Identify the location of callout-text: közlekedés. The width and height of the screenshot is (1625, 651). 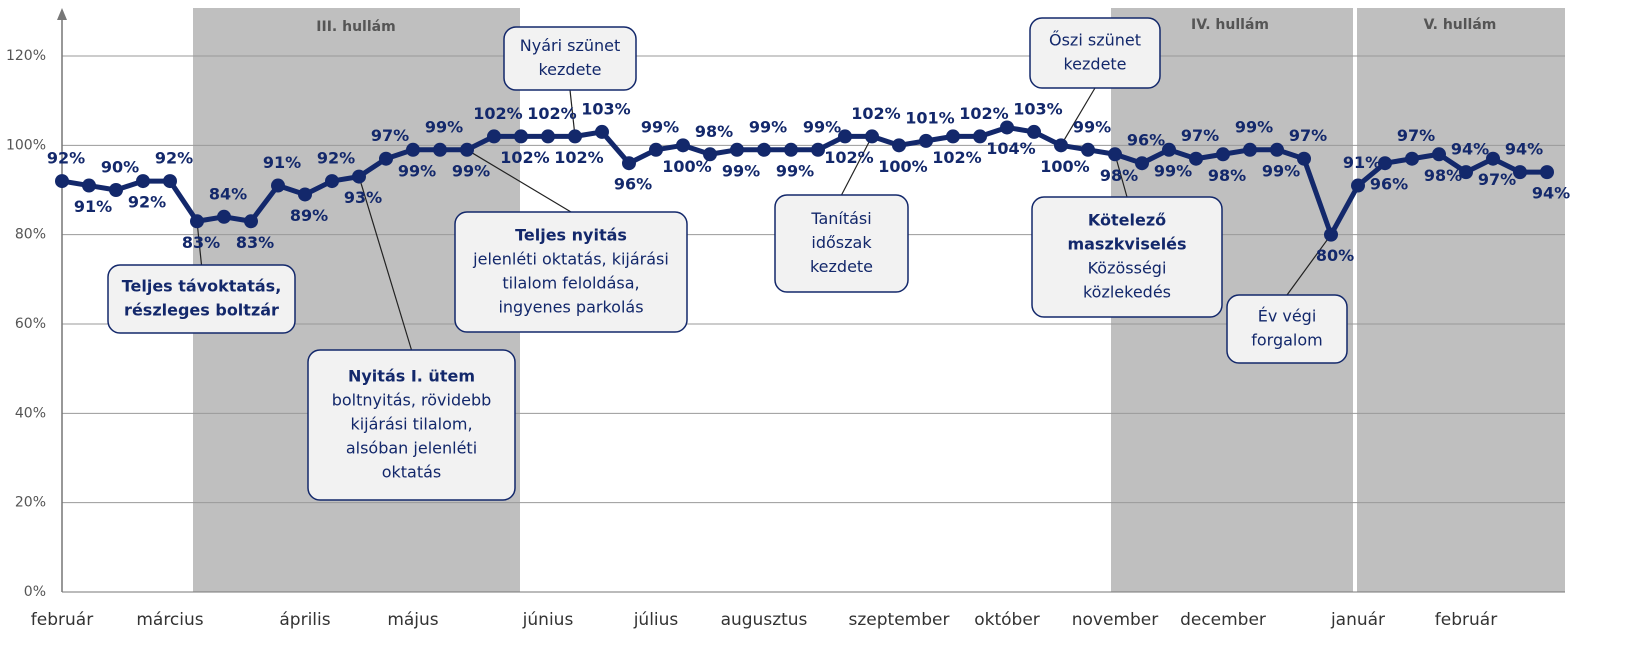
(1127, 292).